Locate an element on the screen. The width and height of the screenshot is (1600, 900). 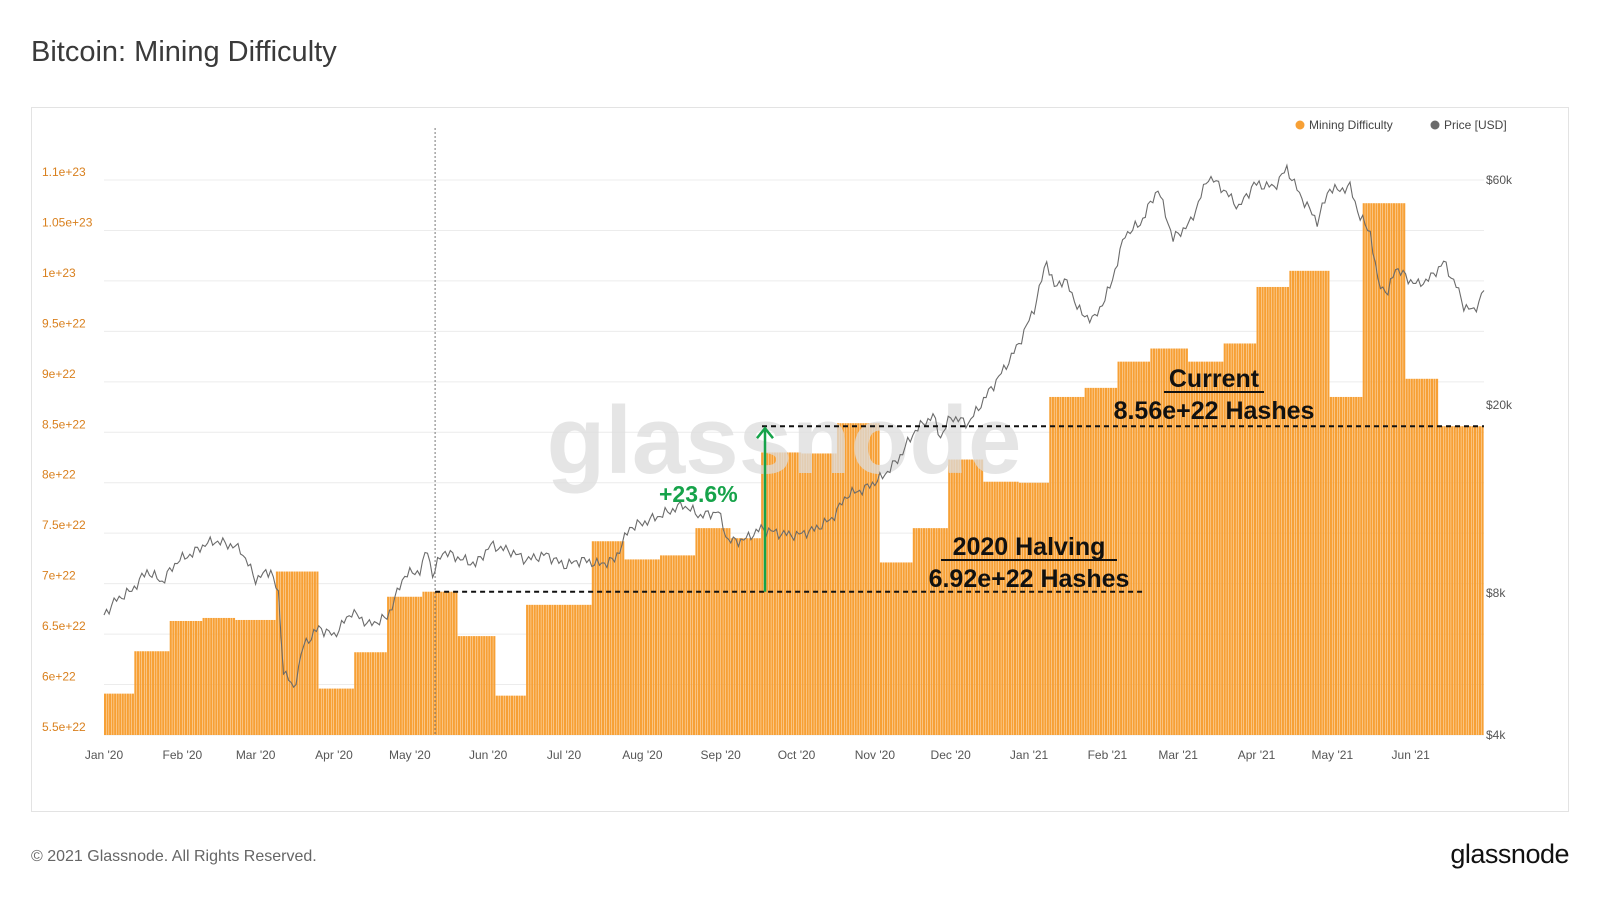
left-axis-tick-label: 1e+23 is located at coordinates (59, 273).